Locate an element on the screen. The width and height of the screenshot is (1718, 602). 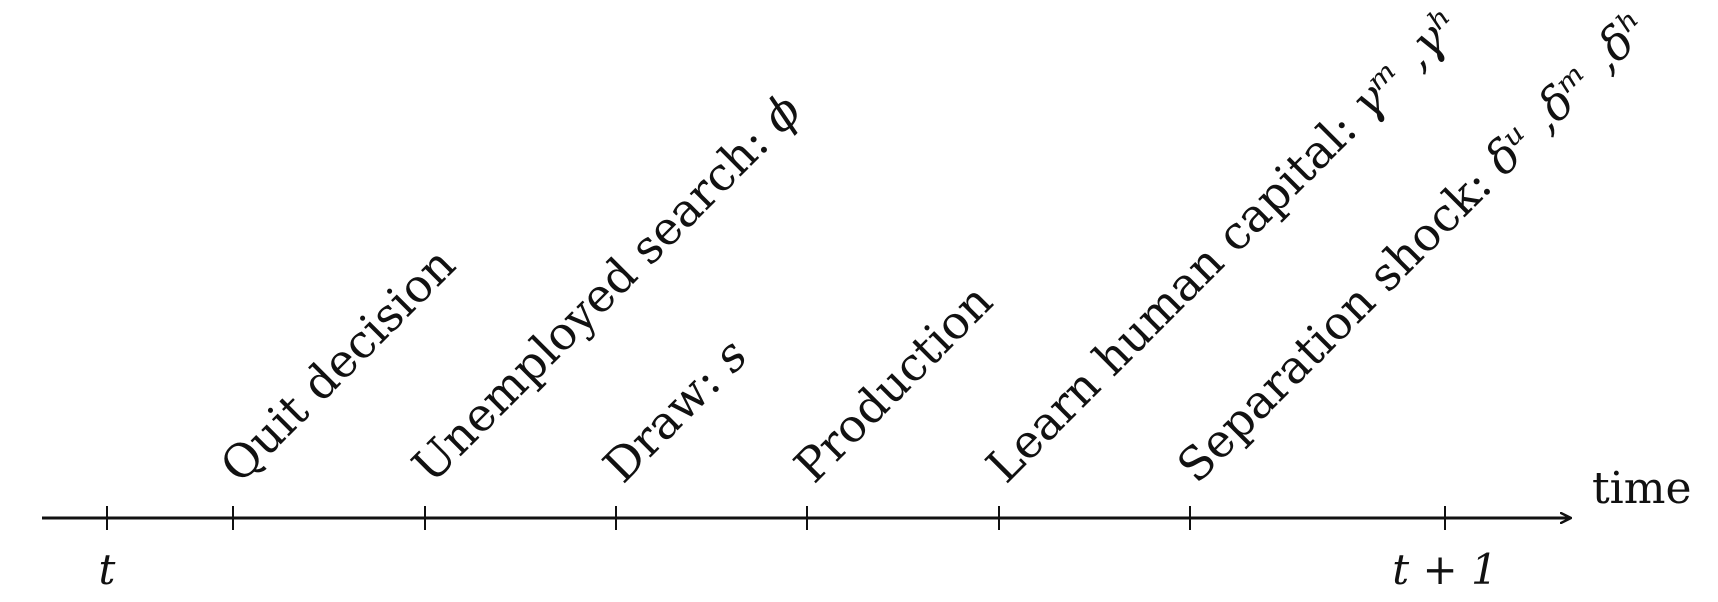
event-text: Separation shock: is located at coordinates (1340, 320).